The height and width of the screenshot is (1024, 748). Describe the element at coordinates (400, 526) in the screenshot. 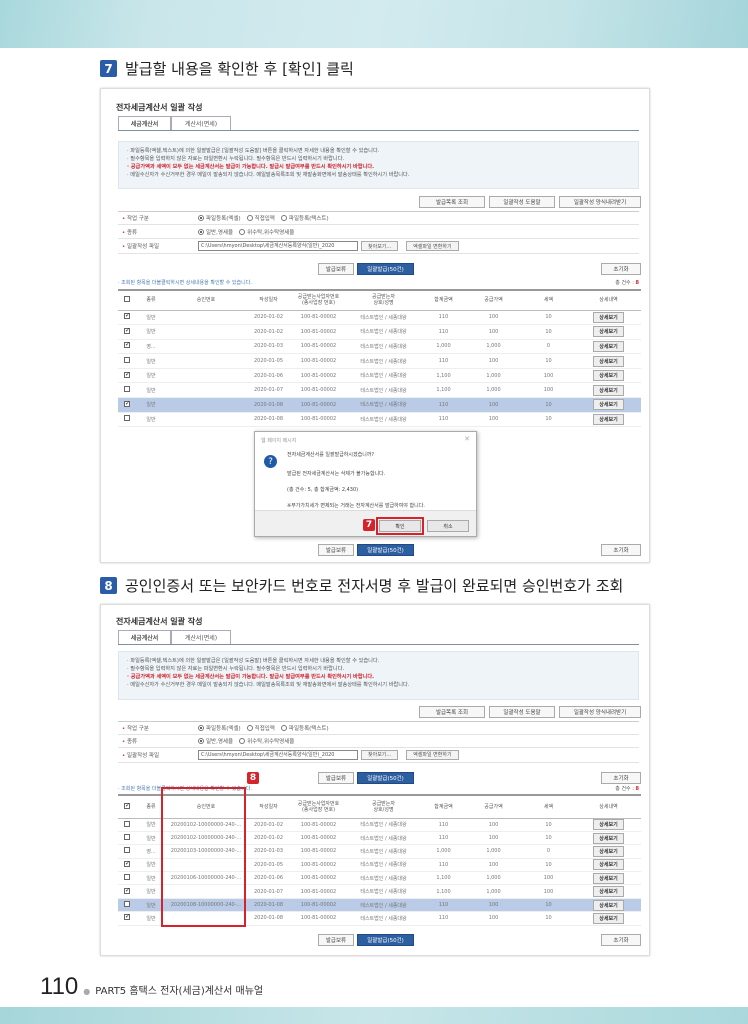

I see `ok-button: 확인` at that location.